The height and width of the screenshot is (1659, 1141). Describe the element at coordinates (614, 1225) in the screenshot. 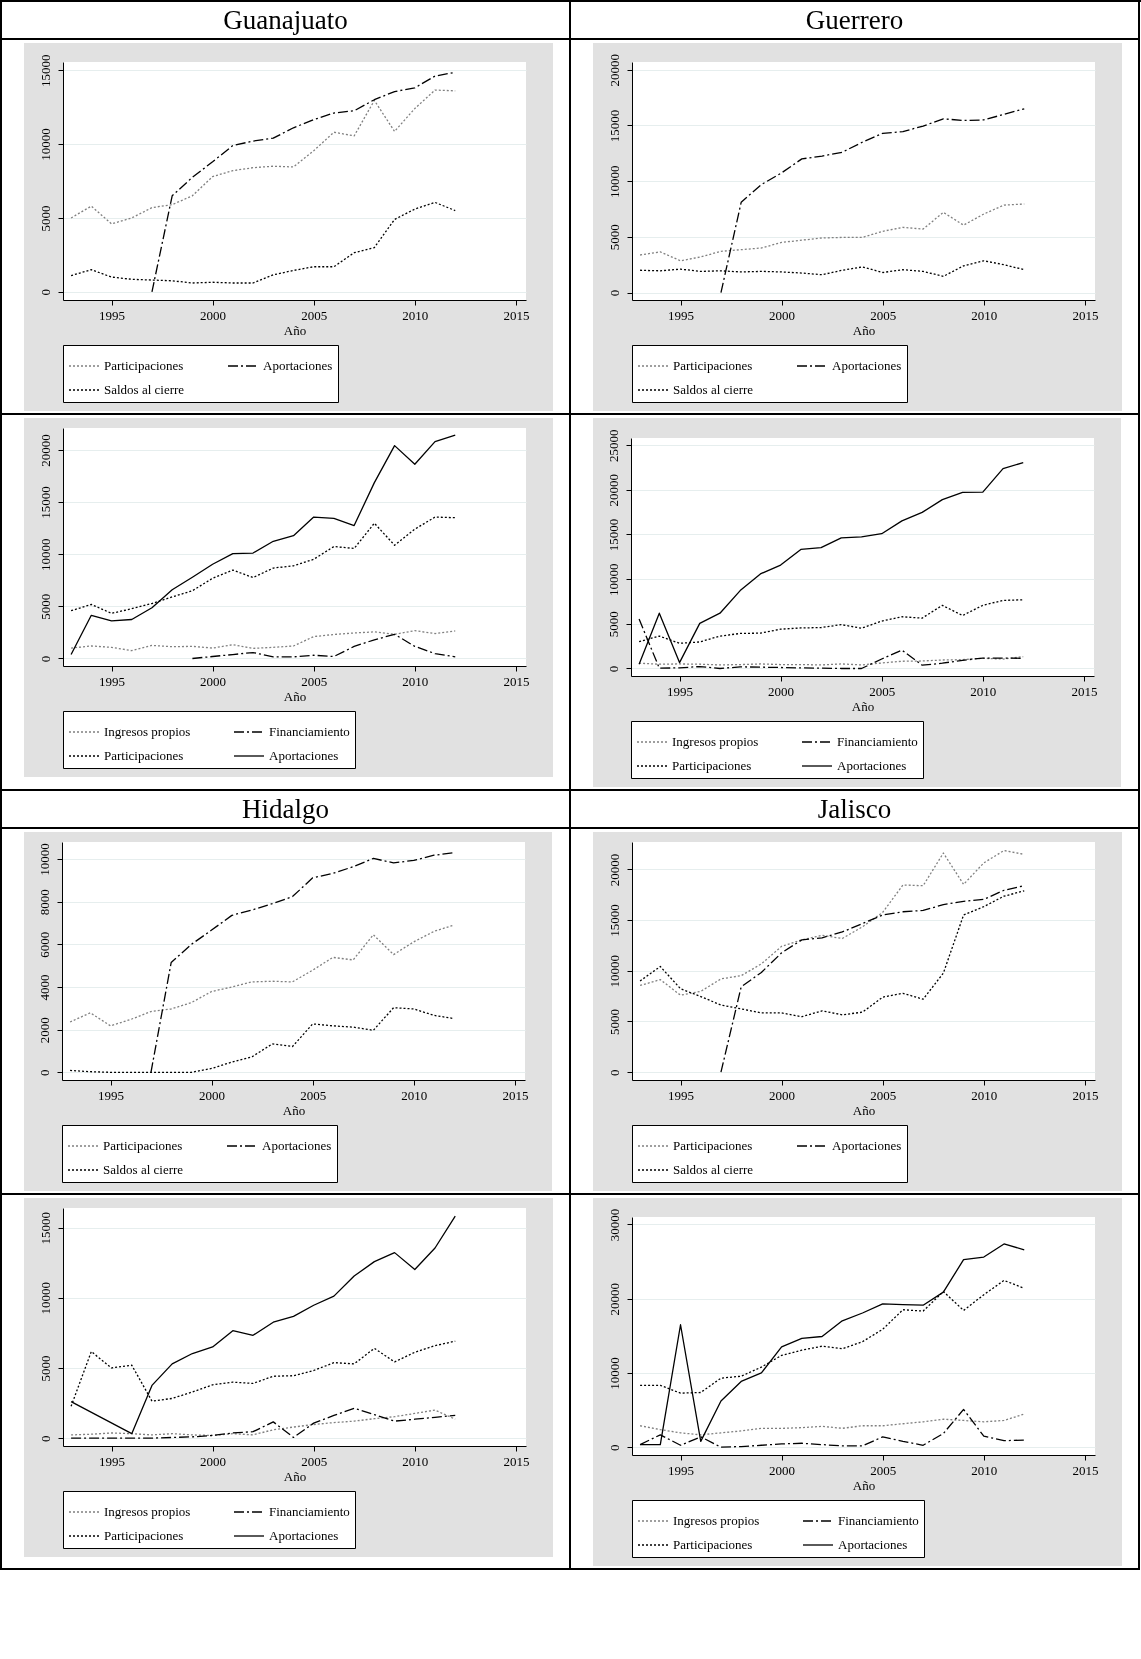

I see `y-tick-label: 30000` at that location.